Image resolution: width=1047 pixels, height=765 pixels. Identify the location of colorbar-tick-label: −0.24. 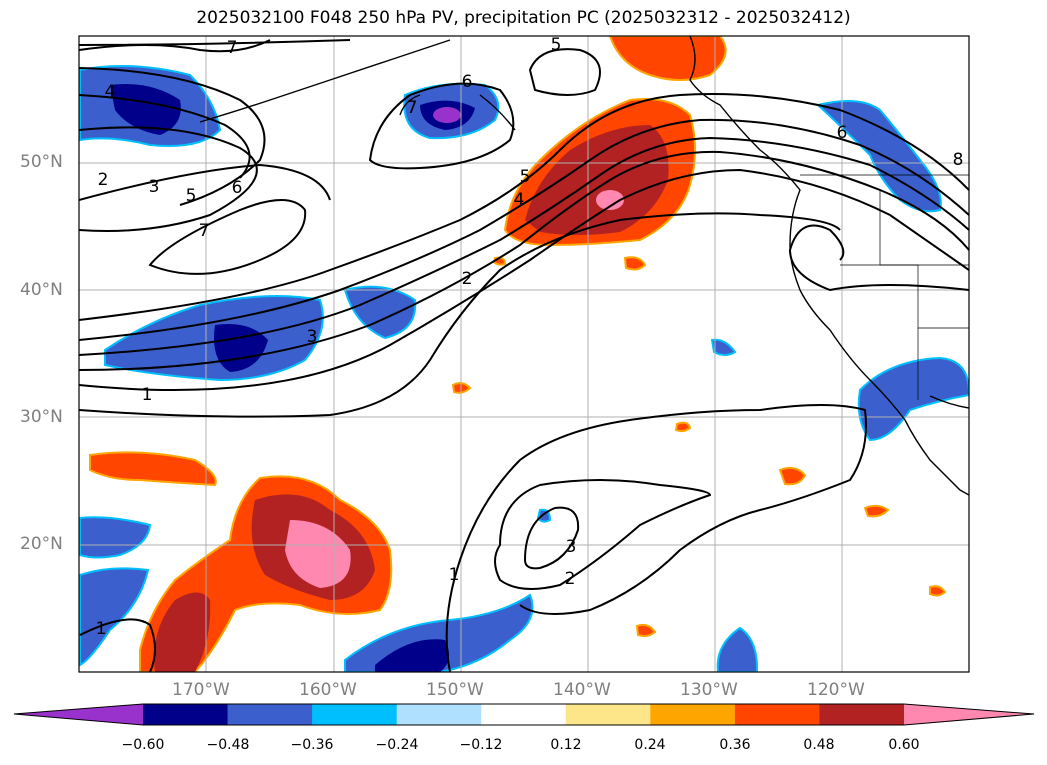
(397, 745).